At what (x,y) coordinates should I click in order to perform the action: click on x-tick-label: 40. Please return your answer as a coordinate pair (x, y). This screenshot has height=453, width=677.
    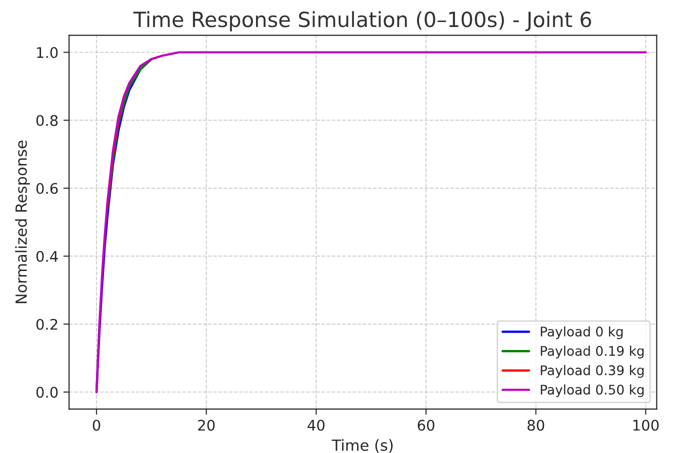
    Looking at the image, I should click on (316, 425).